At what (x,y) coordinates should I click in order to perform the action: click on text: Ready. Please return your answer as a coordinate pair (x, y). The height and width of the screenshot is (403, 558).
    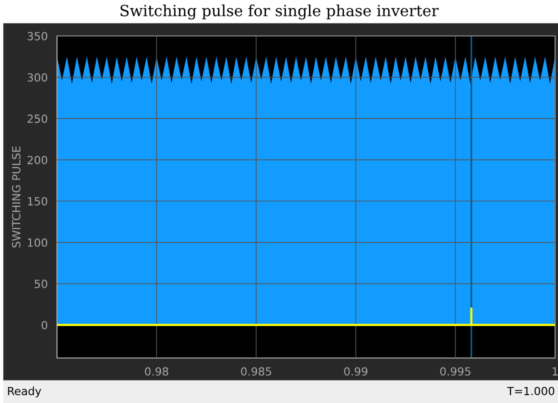
    Looking at the image, I should click on (25, 392).